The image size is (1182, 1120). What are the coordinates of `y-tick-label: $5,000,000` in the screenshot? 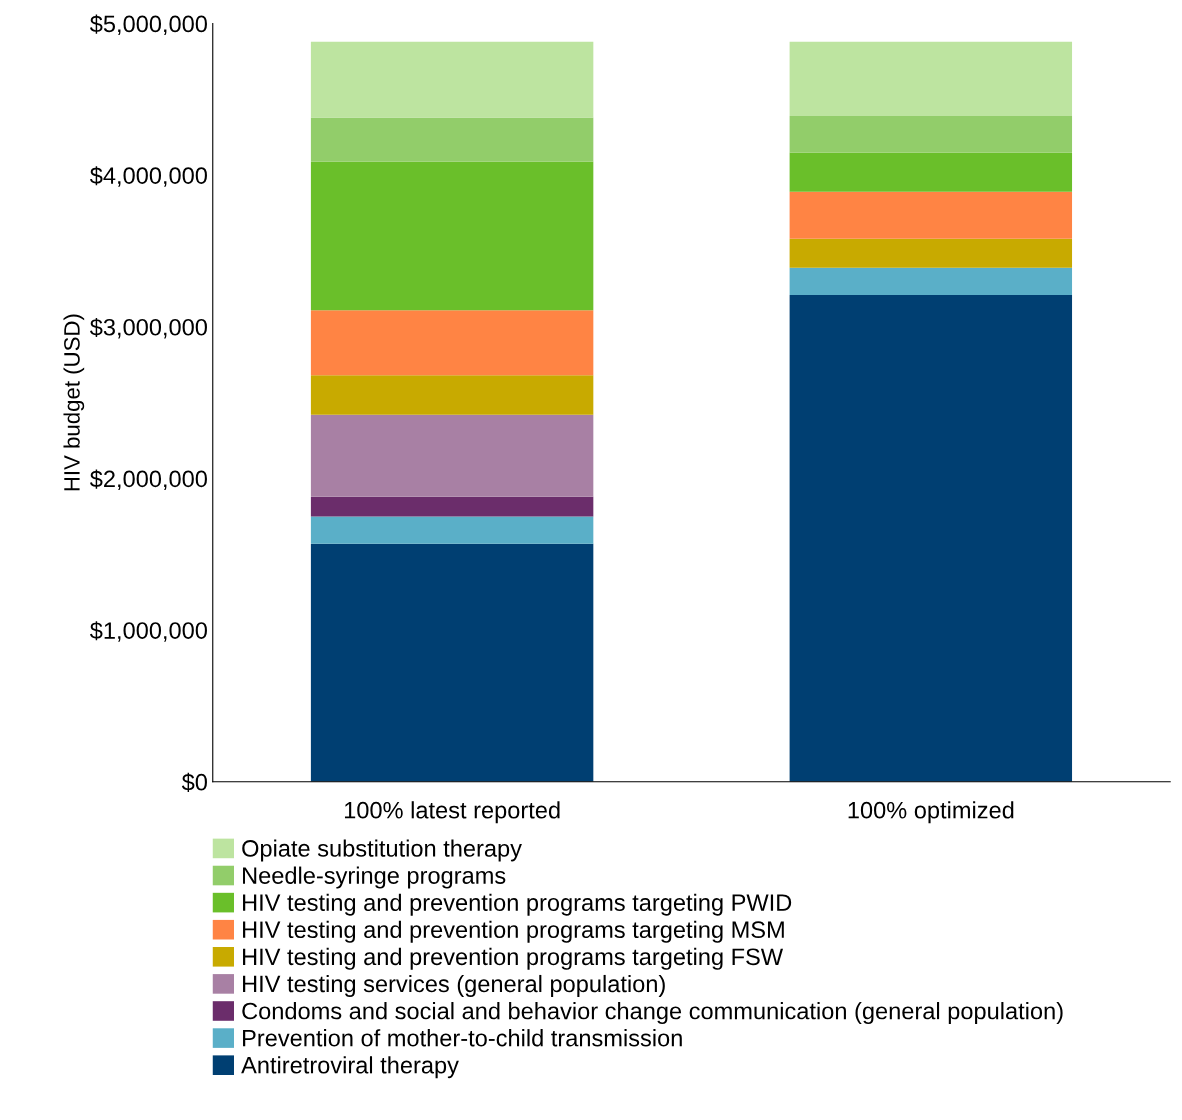 It's located at (148, 25).